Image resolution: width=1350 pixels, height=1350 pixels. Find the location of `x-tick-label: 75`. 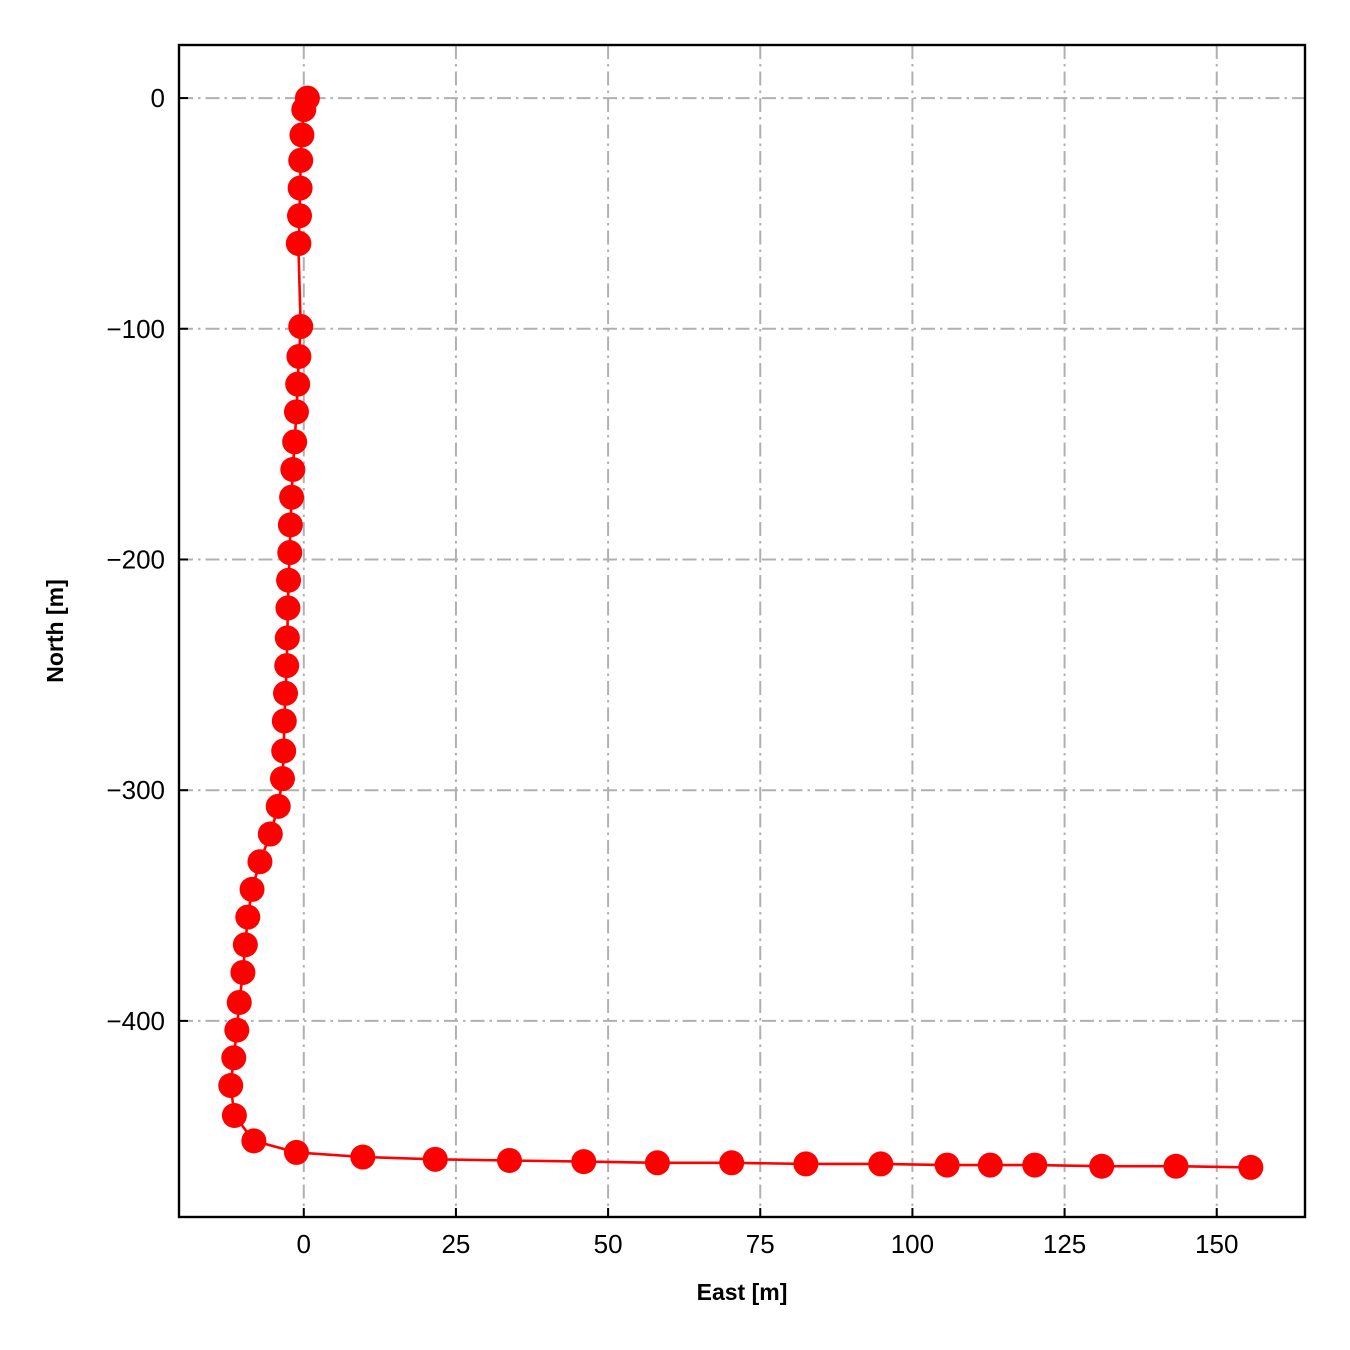

x-tick-label: 75 is located at coordinates (760, 1244).